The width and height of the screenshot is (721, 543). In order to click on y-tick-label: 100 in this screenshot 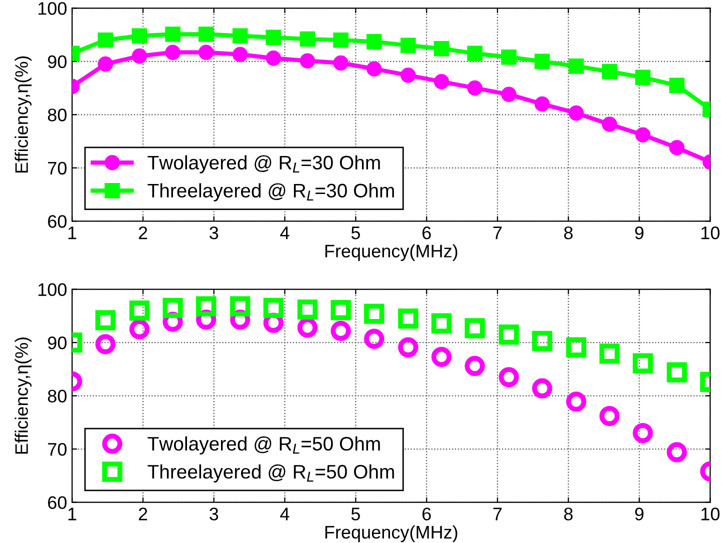, I will do `click(52, 8)`.